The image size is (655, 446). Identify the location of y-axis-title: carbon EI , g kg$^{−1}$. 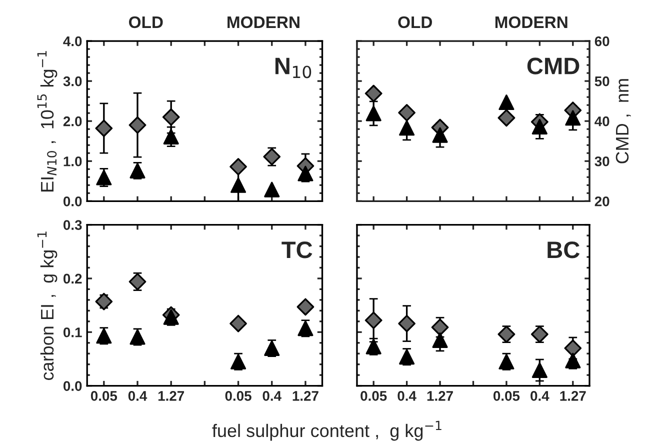
(47, 306).